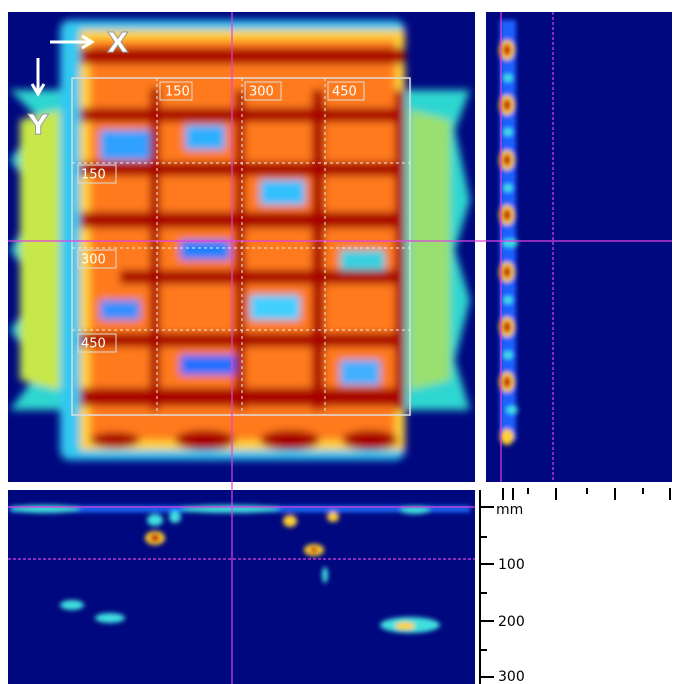 The image size is (674, 684). What do you see at coordinates (118, 42) in the screenshot?
I see `x-axis-label: X` at bounding box center [118, 42].